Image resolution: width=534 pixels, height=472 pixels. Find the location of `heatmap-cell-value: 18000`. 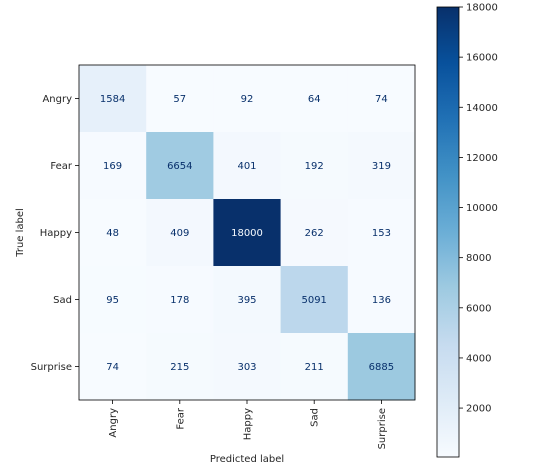

heatmap-cell-value: 18000 is located at coordinates (247, 233).